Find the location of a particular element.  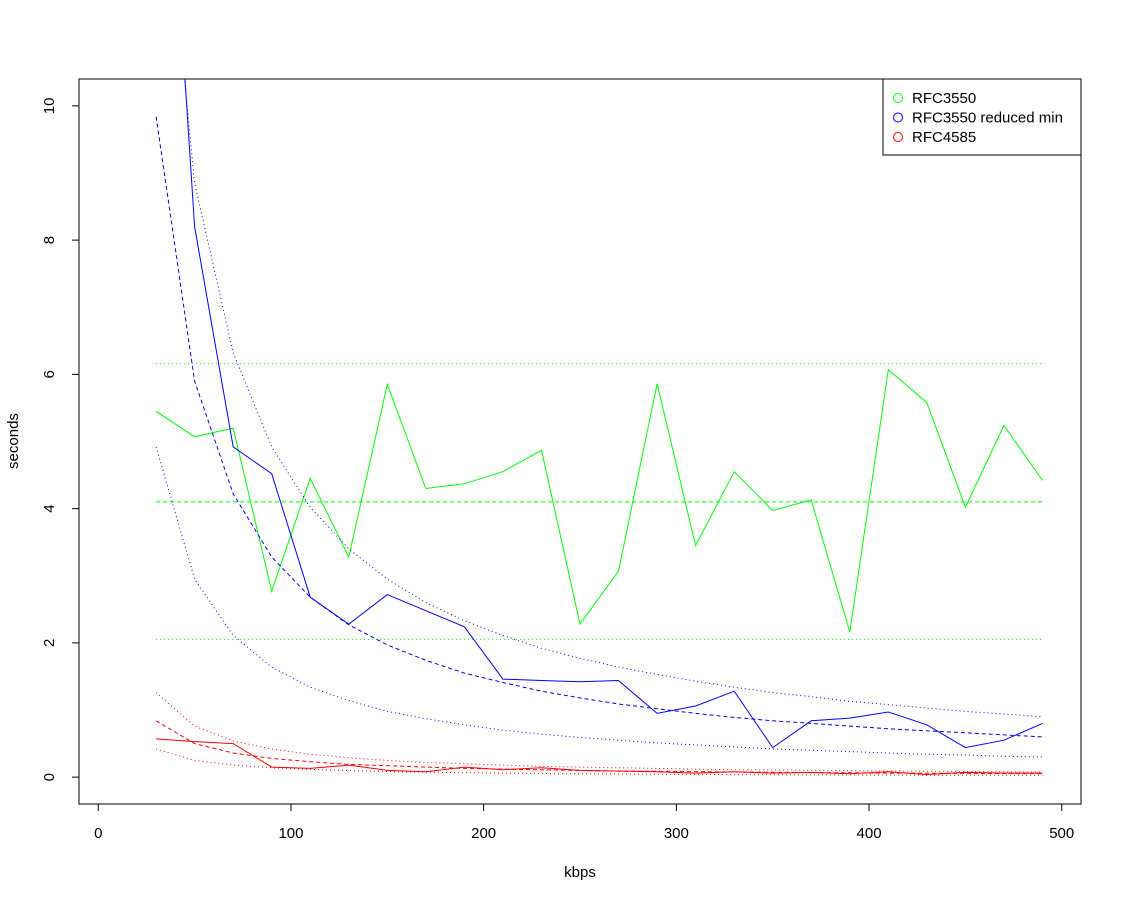

y-tick-label: 0 is located at coordinates (49, 777).